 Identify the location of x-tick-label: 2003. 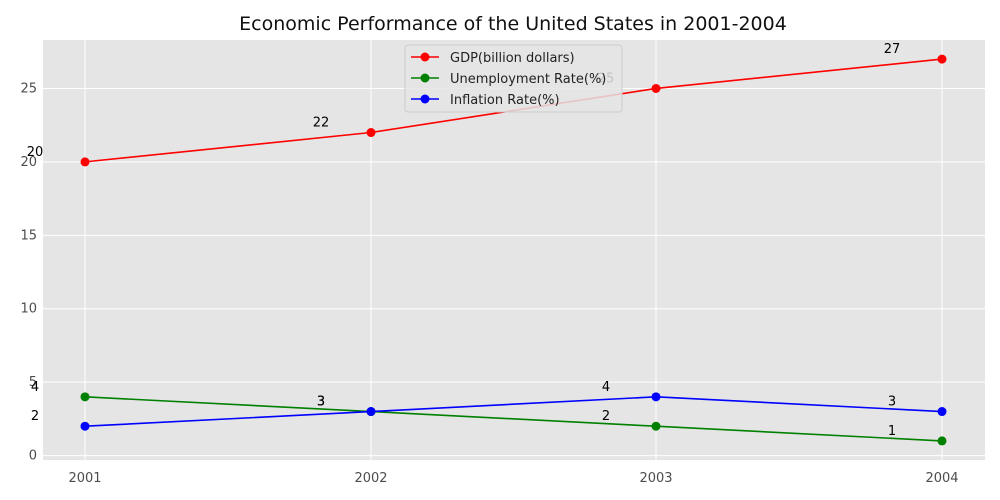
(655, 478).